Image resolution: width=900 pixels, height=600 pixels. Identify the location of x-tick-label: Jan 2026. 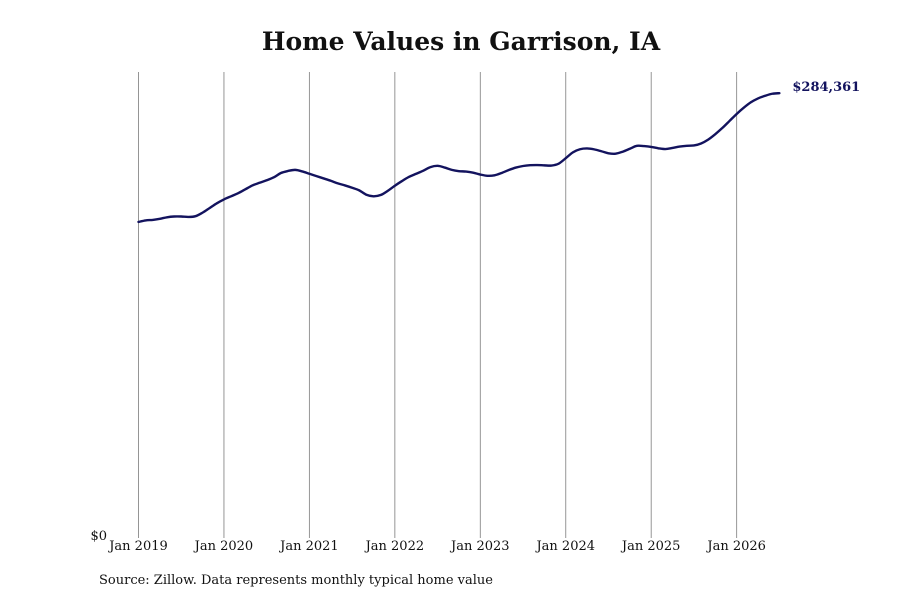
(735, 546).